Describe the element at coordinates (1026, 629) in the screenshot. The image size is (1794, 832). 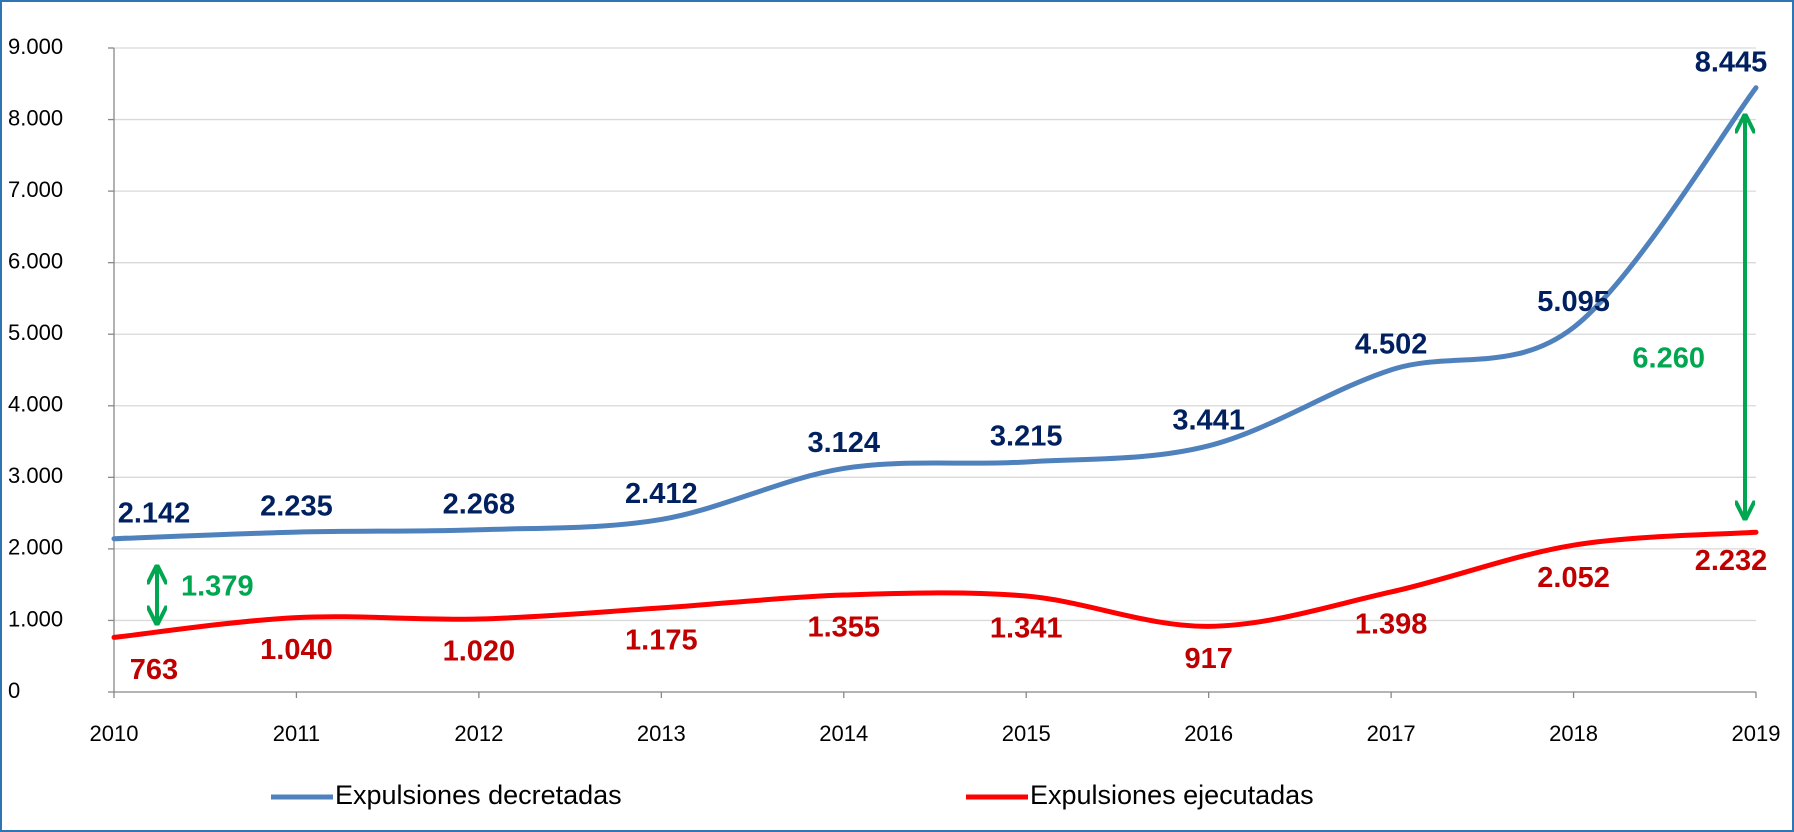
I see `value-label: 1.341` at that location.